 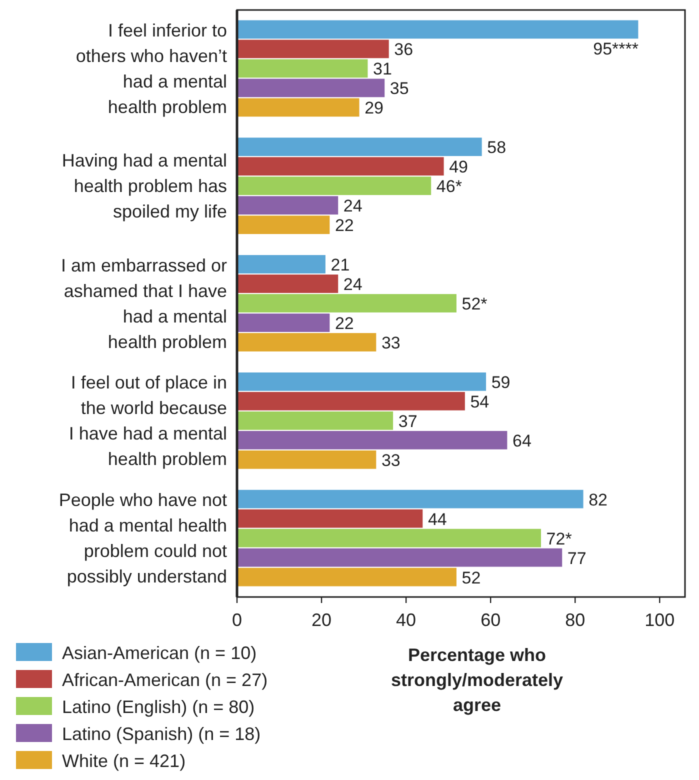 I want to click on x-tick-label: 0, so click(x=237, y=620).